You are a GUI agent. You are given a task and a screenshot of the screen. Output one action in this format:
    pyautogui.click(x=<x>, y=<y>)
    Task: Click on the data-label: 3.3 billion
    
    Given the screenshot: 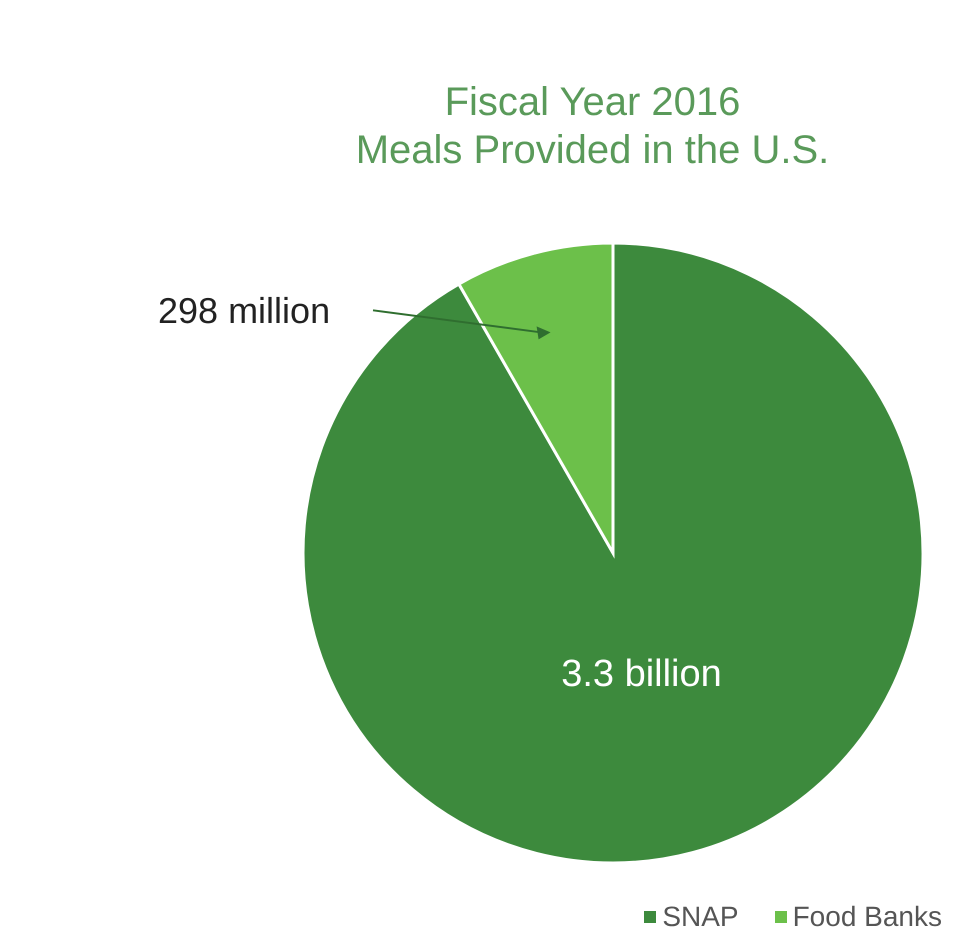 What is the action you would take?
    pyautogui.click(x=641, y=673)
    